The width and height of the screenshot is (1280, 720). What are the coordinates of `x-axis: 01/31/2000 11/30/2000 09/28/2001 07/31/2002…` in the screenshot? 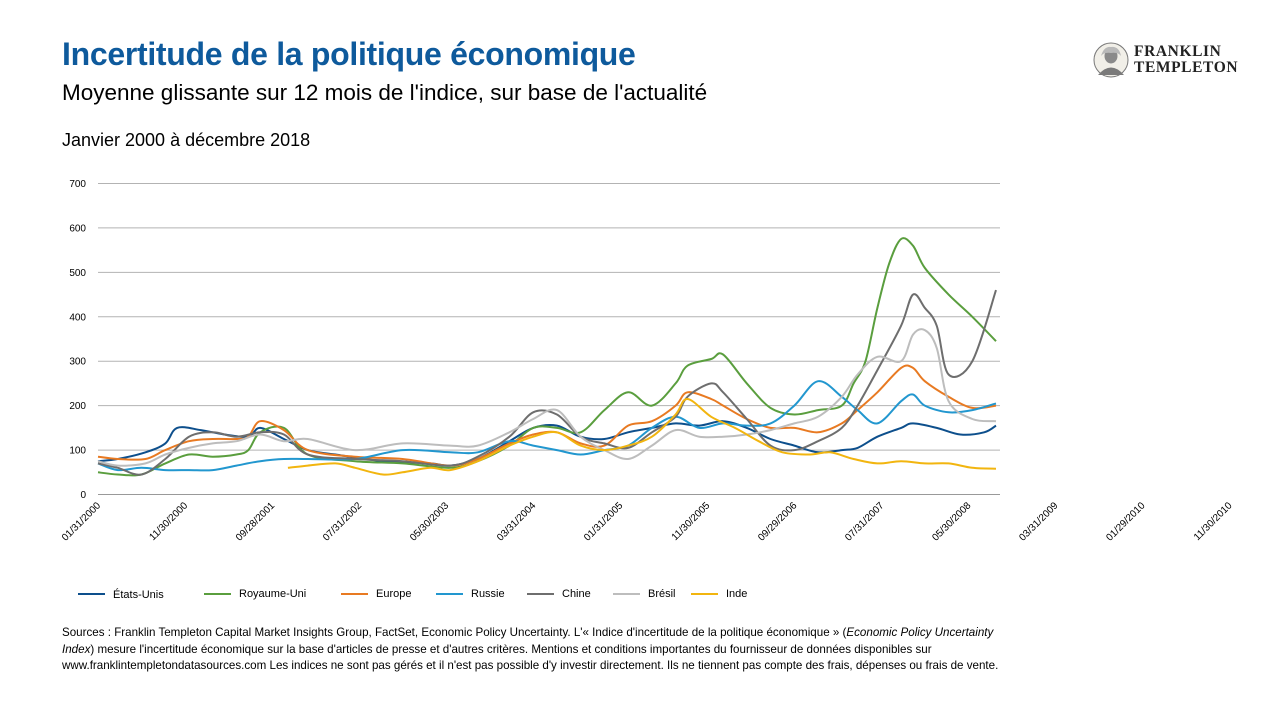 It's located at (670, 521).